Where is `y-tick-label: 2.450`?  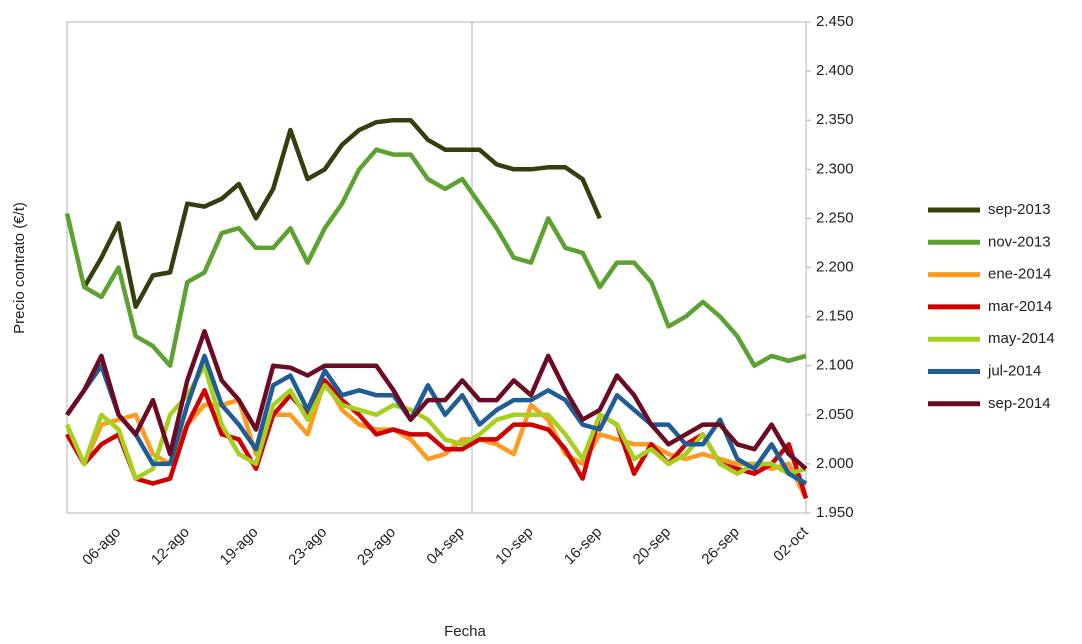
y-tick-label: 2.450 is located at coordinates (835, 21).